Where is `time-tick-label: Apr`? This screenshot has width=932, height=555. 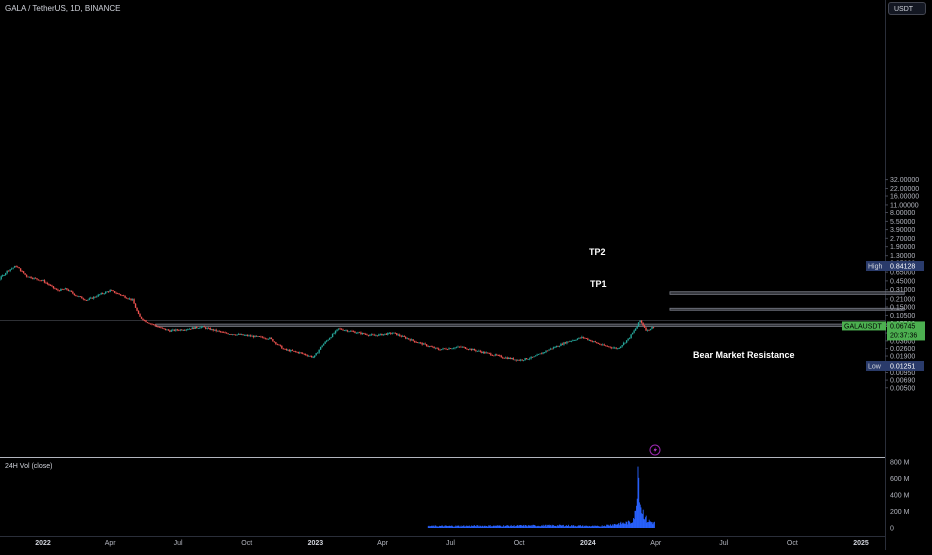
time-tick-label: Apr is located at coordinates (656, 543).